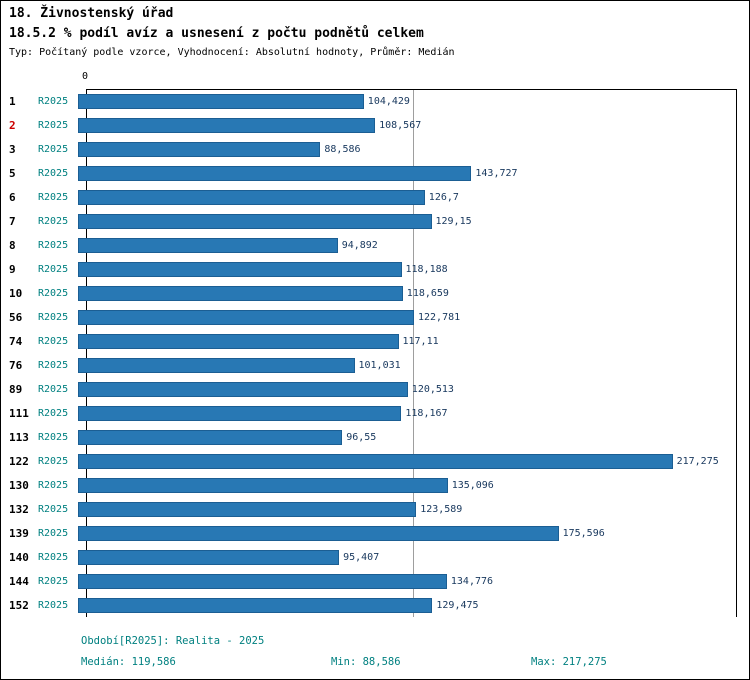  I want to click on bar-value-label: 118,659, so click(427, 293).